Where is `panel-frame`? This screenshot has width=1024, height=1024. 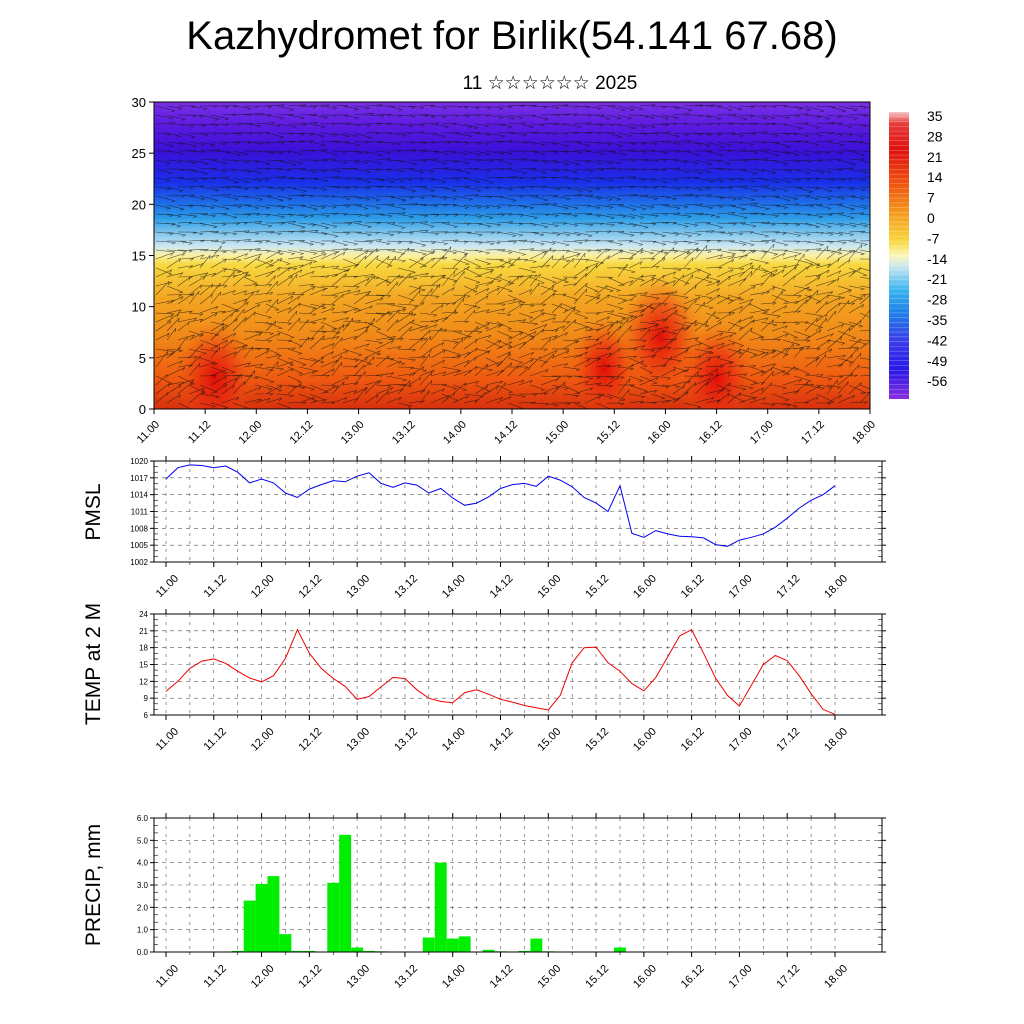
panel-frame is located at coordinates (518, 885).